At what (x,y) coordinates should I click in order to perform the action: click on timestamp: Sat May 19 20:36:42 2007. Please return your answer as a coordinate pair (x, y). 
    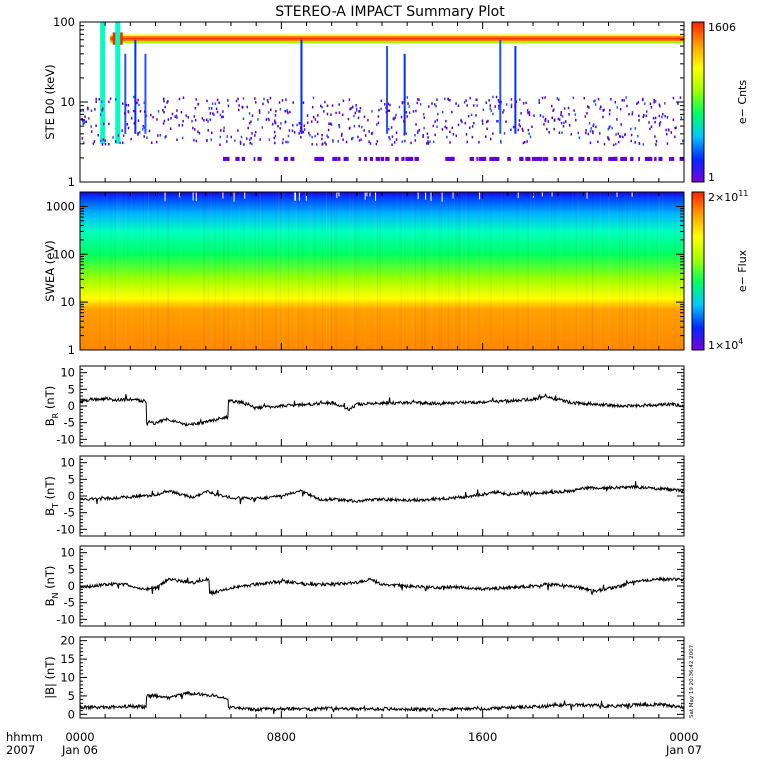
    Looking at the image, I should click on (692, 681).